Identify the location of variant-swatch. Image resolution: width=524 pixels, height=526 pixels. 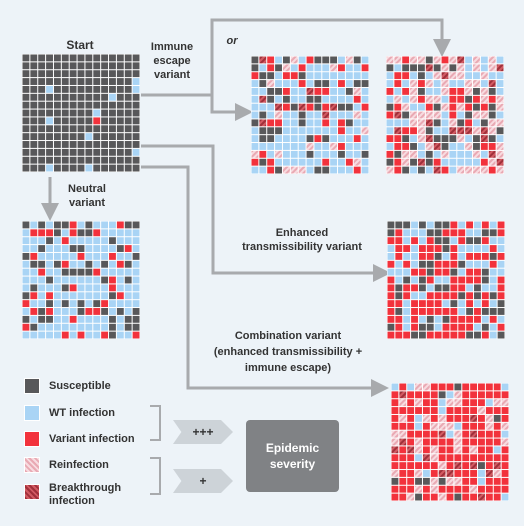
(32, 439).